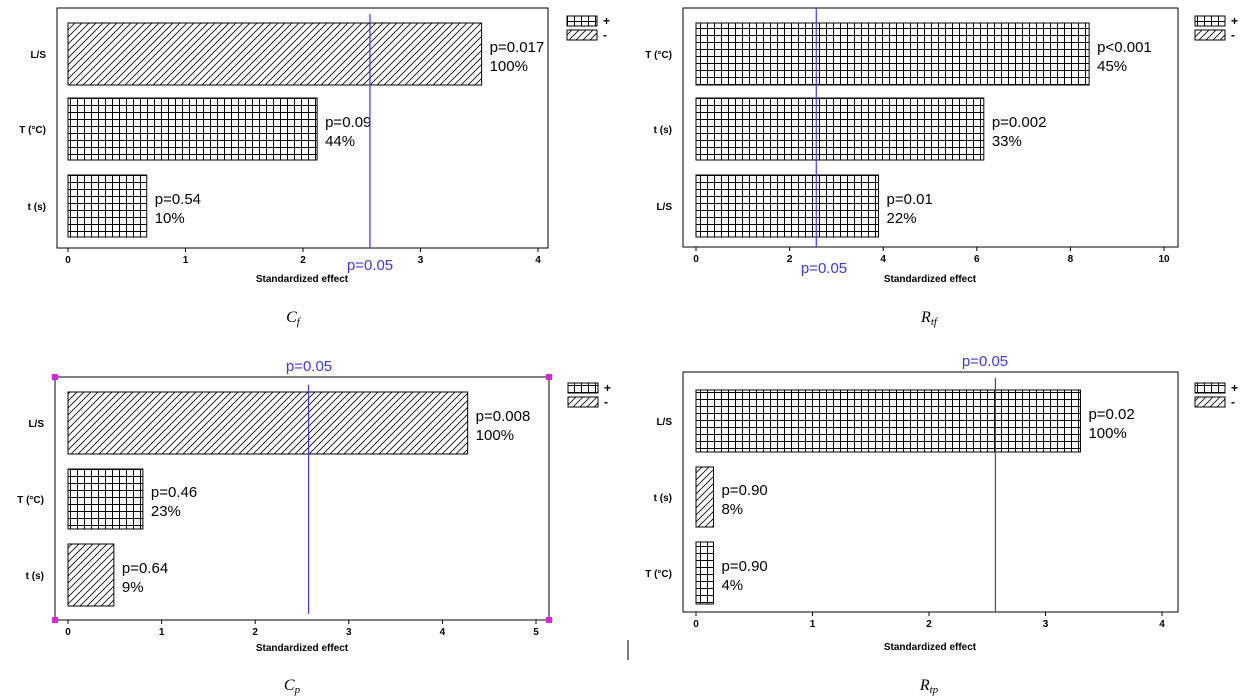 The width and height of the screenshot is (1245, 697). I want to click on legend-label: +, so click(1234, 21).